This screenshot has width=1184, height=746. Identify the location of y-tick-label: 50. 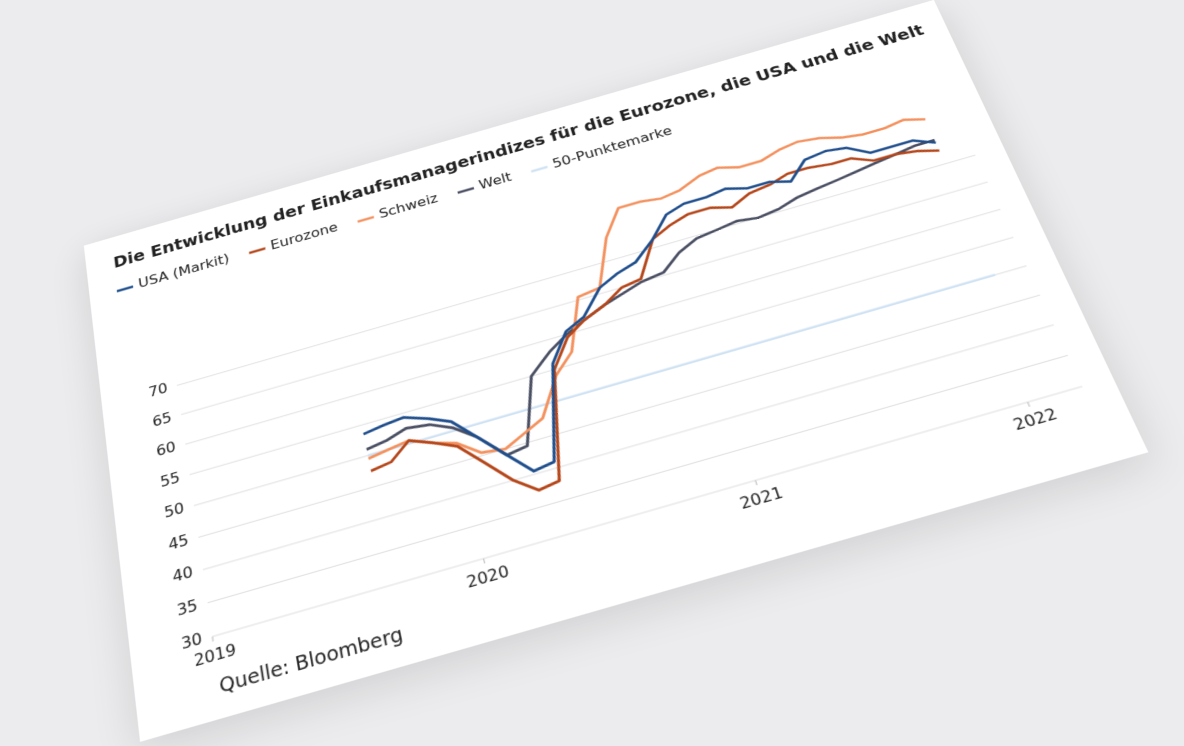
(174, 511).